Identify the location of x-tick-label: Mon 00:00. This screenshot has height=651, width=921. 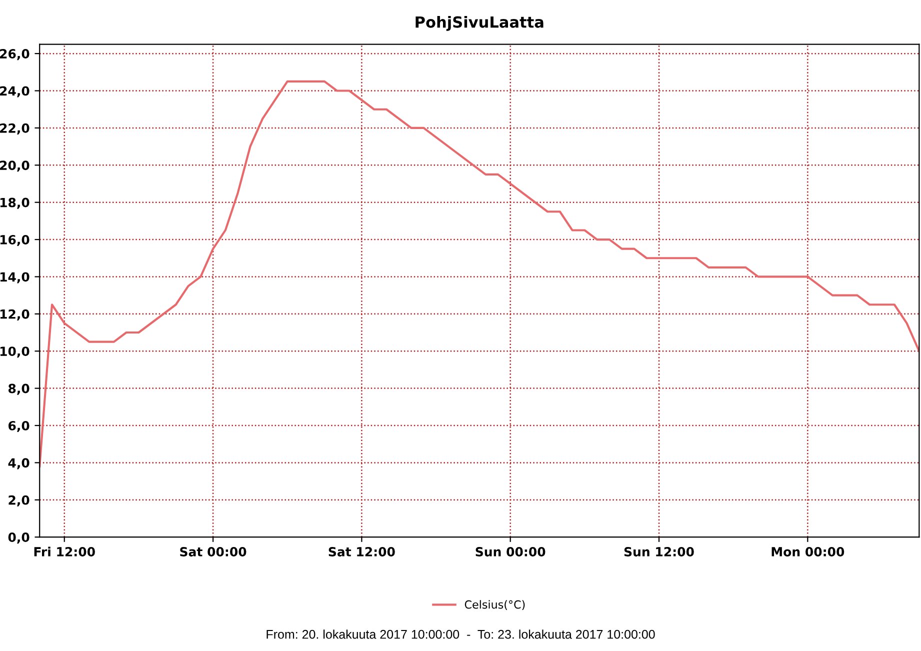
(808, 551).